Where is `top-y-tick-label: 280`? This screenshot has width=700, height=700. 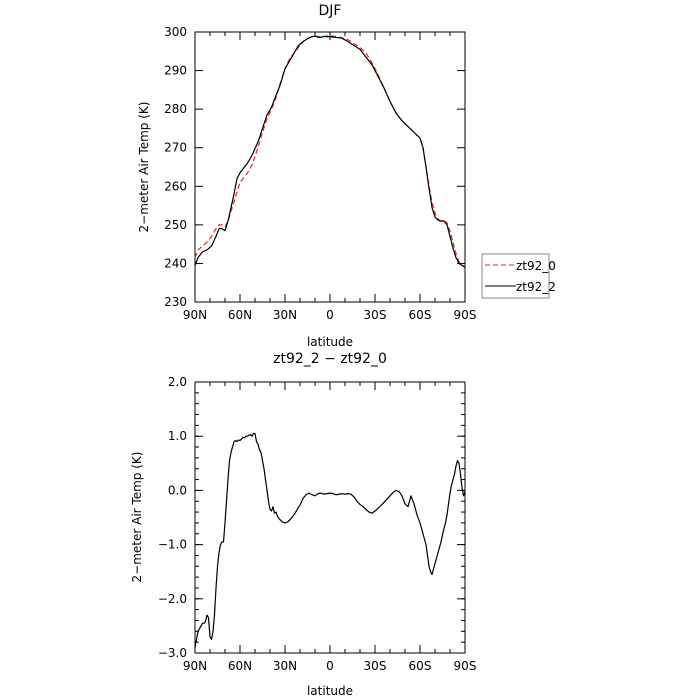
top-y-tick-label: 280 is located at coordinates (175, 109).